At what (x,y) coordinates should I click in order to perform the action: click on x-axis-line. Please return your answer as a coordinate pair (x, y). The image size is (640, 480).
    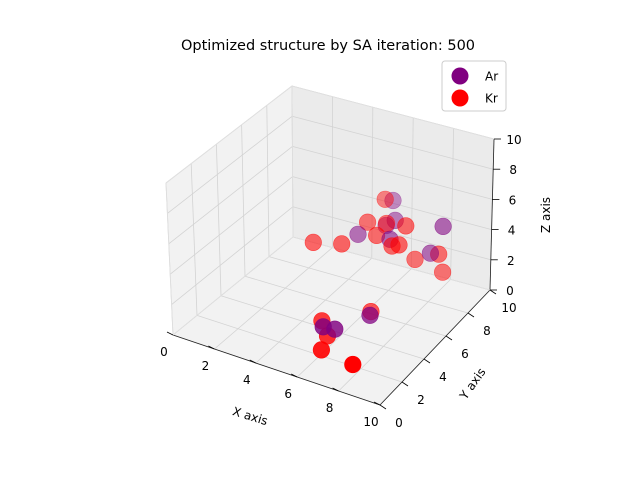
    Looking at the image, I should click on (276, 370).